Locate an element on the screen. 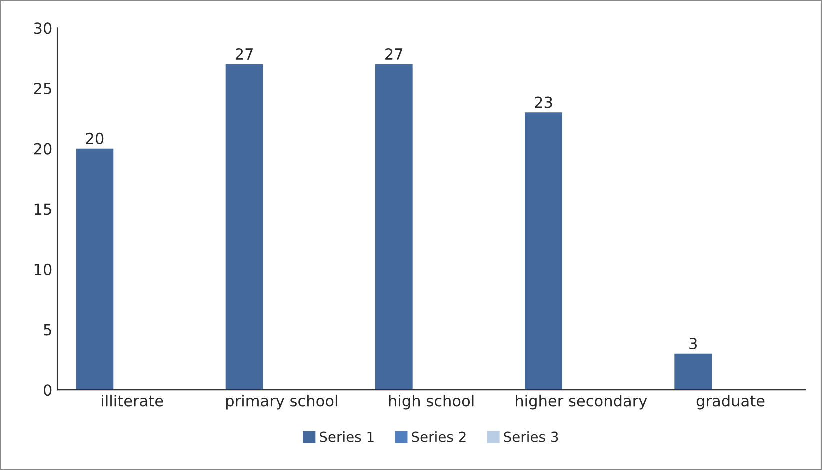 This screenshot has height=470, width=822. data-label: 3 is located at coordinates (693, 344).